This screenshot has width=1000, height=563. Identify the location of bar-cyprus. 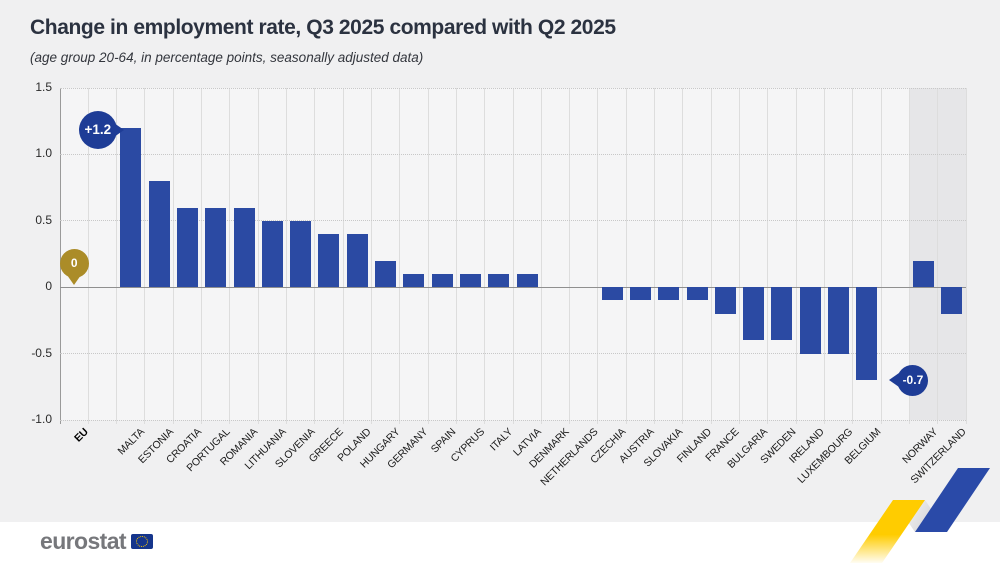
(471, 280).